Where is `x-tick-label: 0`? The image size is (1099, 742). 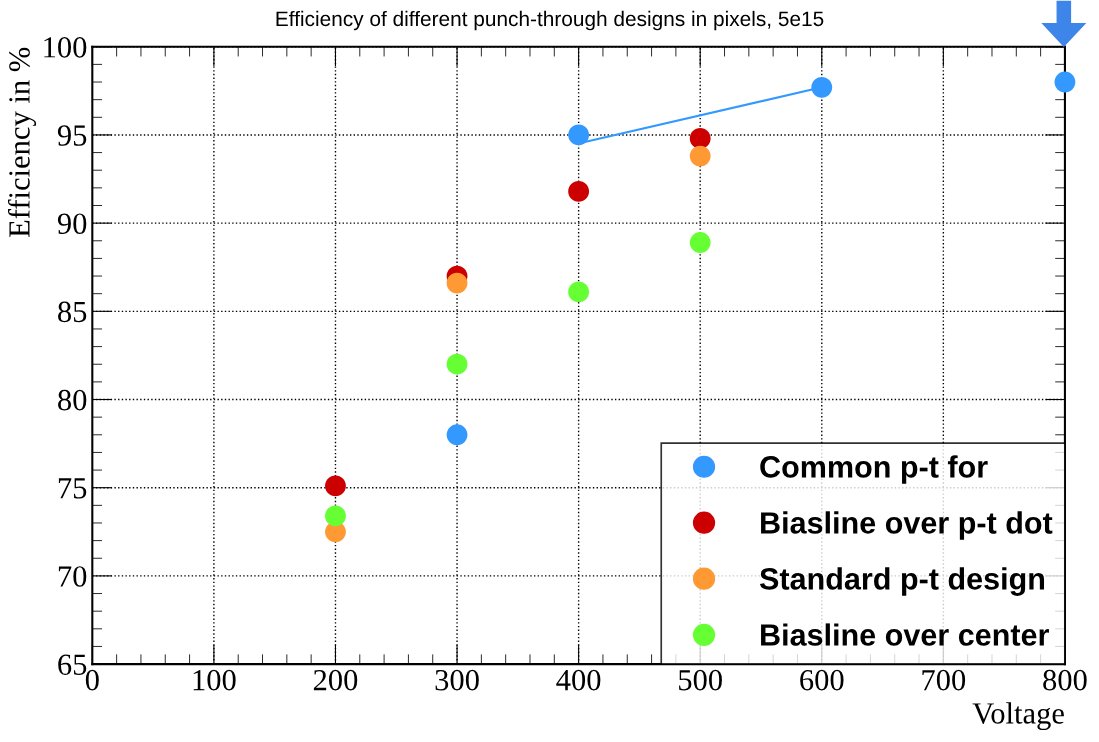 x-tick-label: 0 is located at coordinates (92, 680).